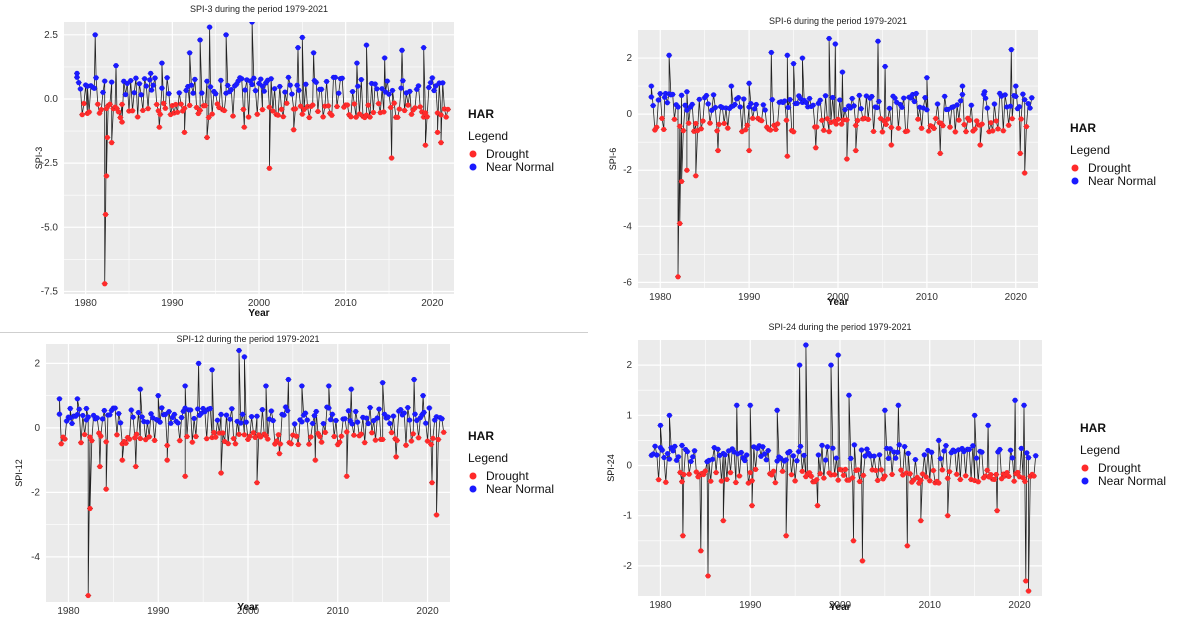  Describe the element at coordinates (248, 473) in the screenshot. I see `grid-lines` at that location.